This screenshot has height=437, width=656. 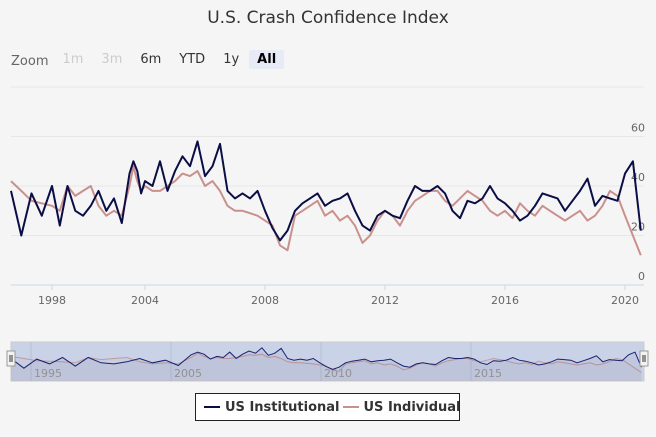 I want to click on range-selector: Zoom 1m 3m 6m YTD 1y All, so click(x=148, y=59).